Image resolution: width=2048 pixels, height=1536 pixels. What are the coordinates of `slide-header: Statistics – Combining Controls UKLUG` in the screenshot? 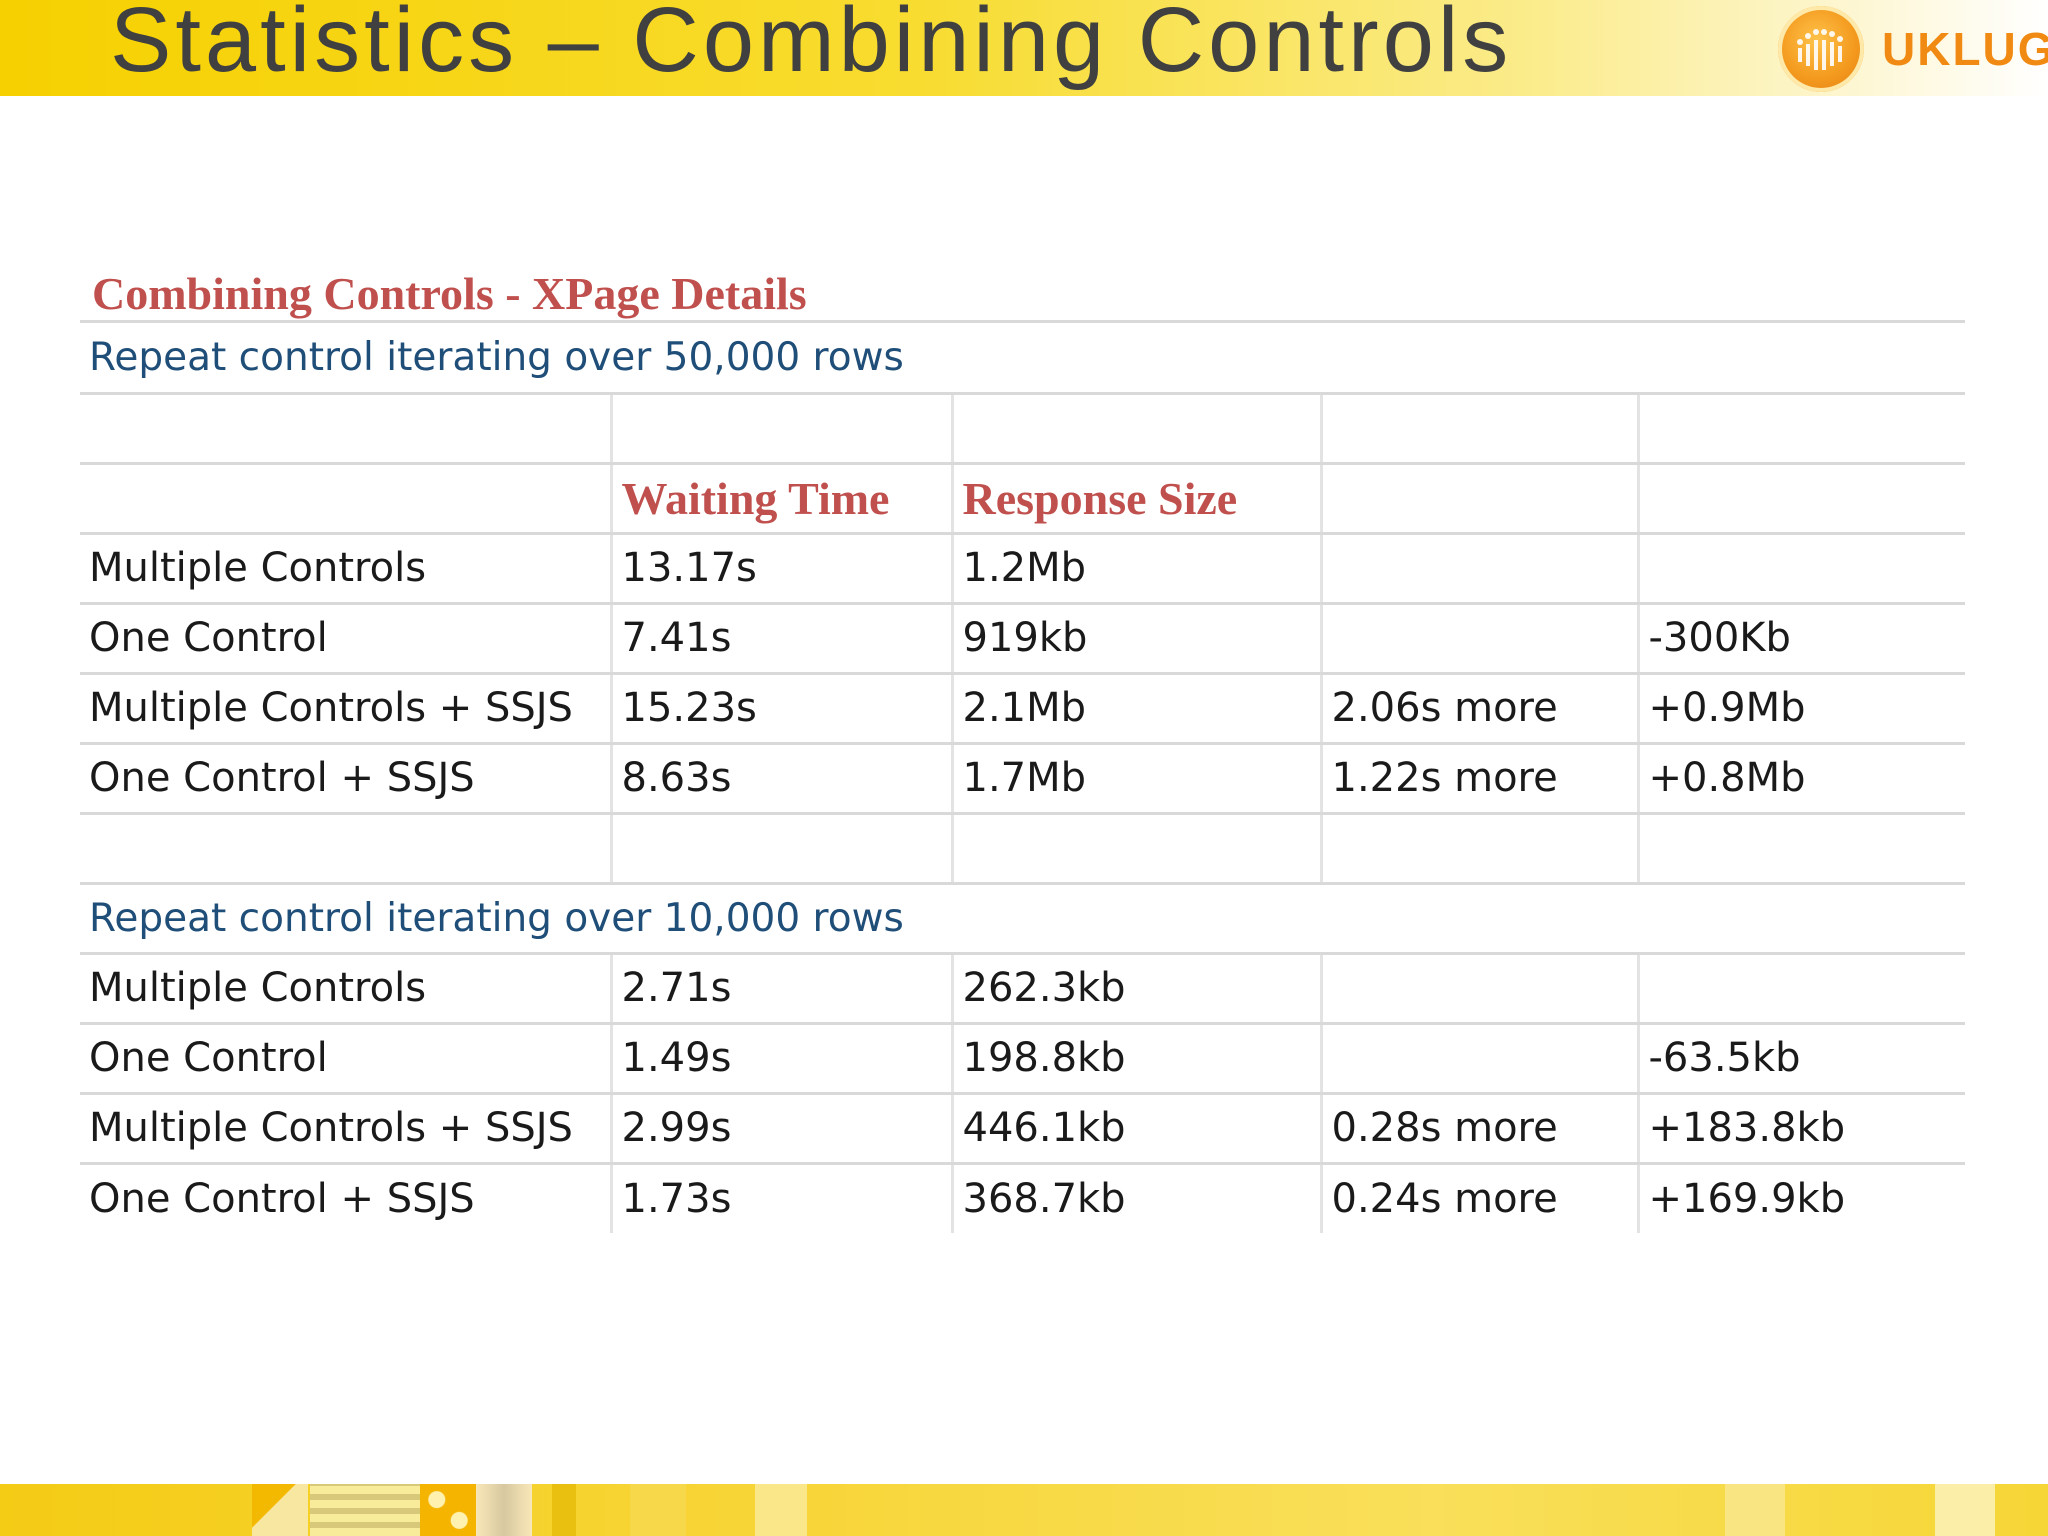 It's located at (1024, 48).